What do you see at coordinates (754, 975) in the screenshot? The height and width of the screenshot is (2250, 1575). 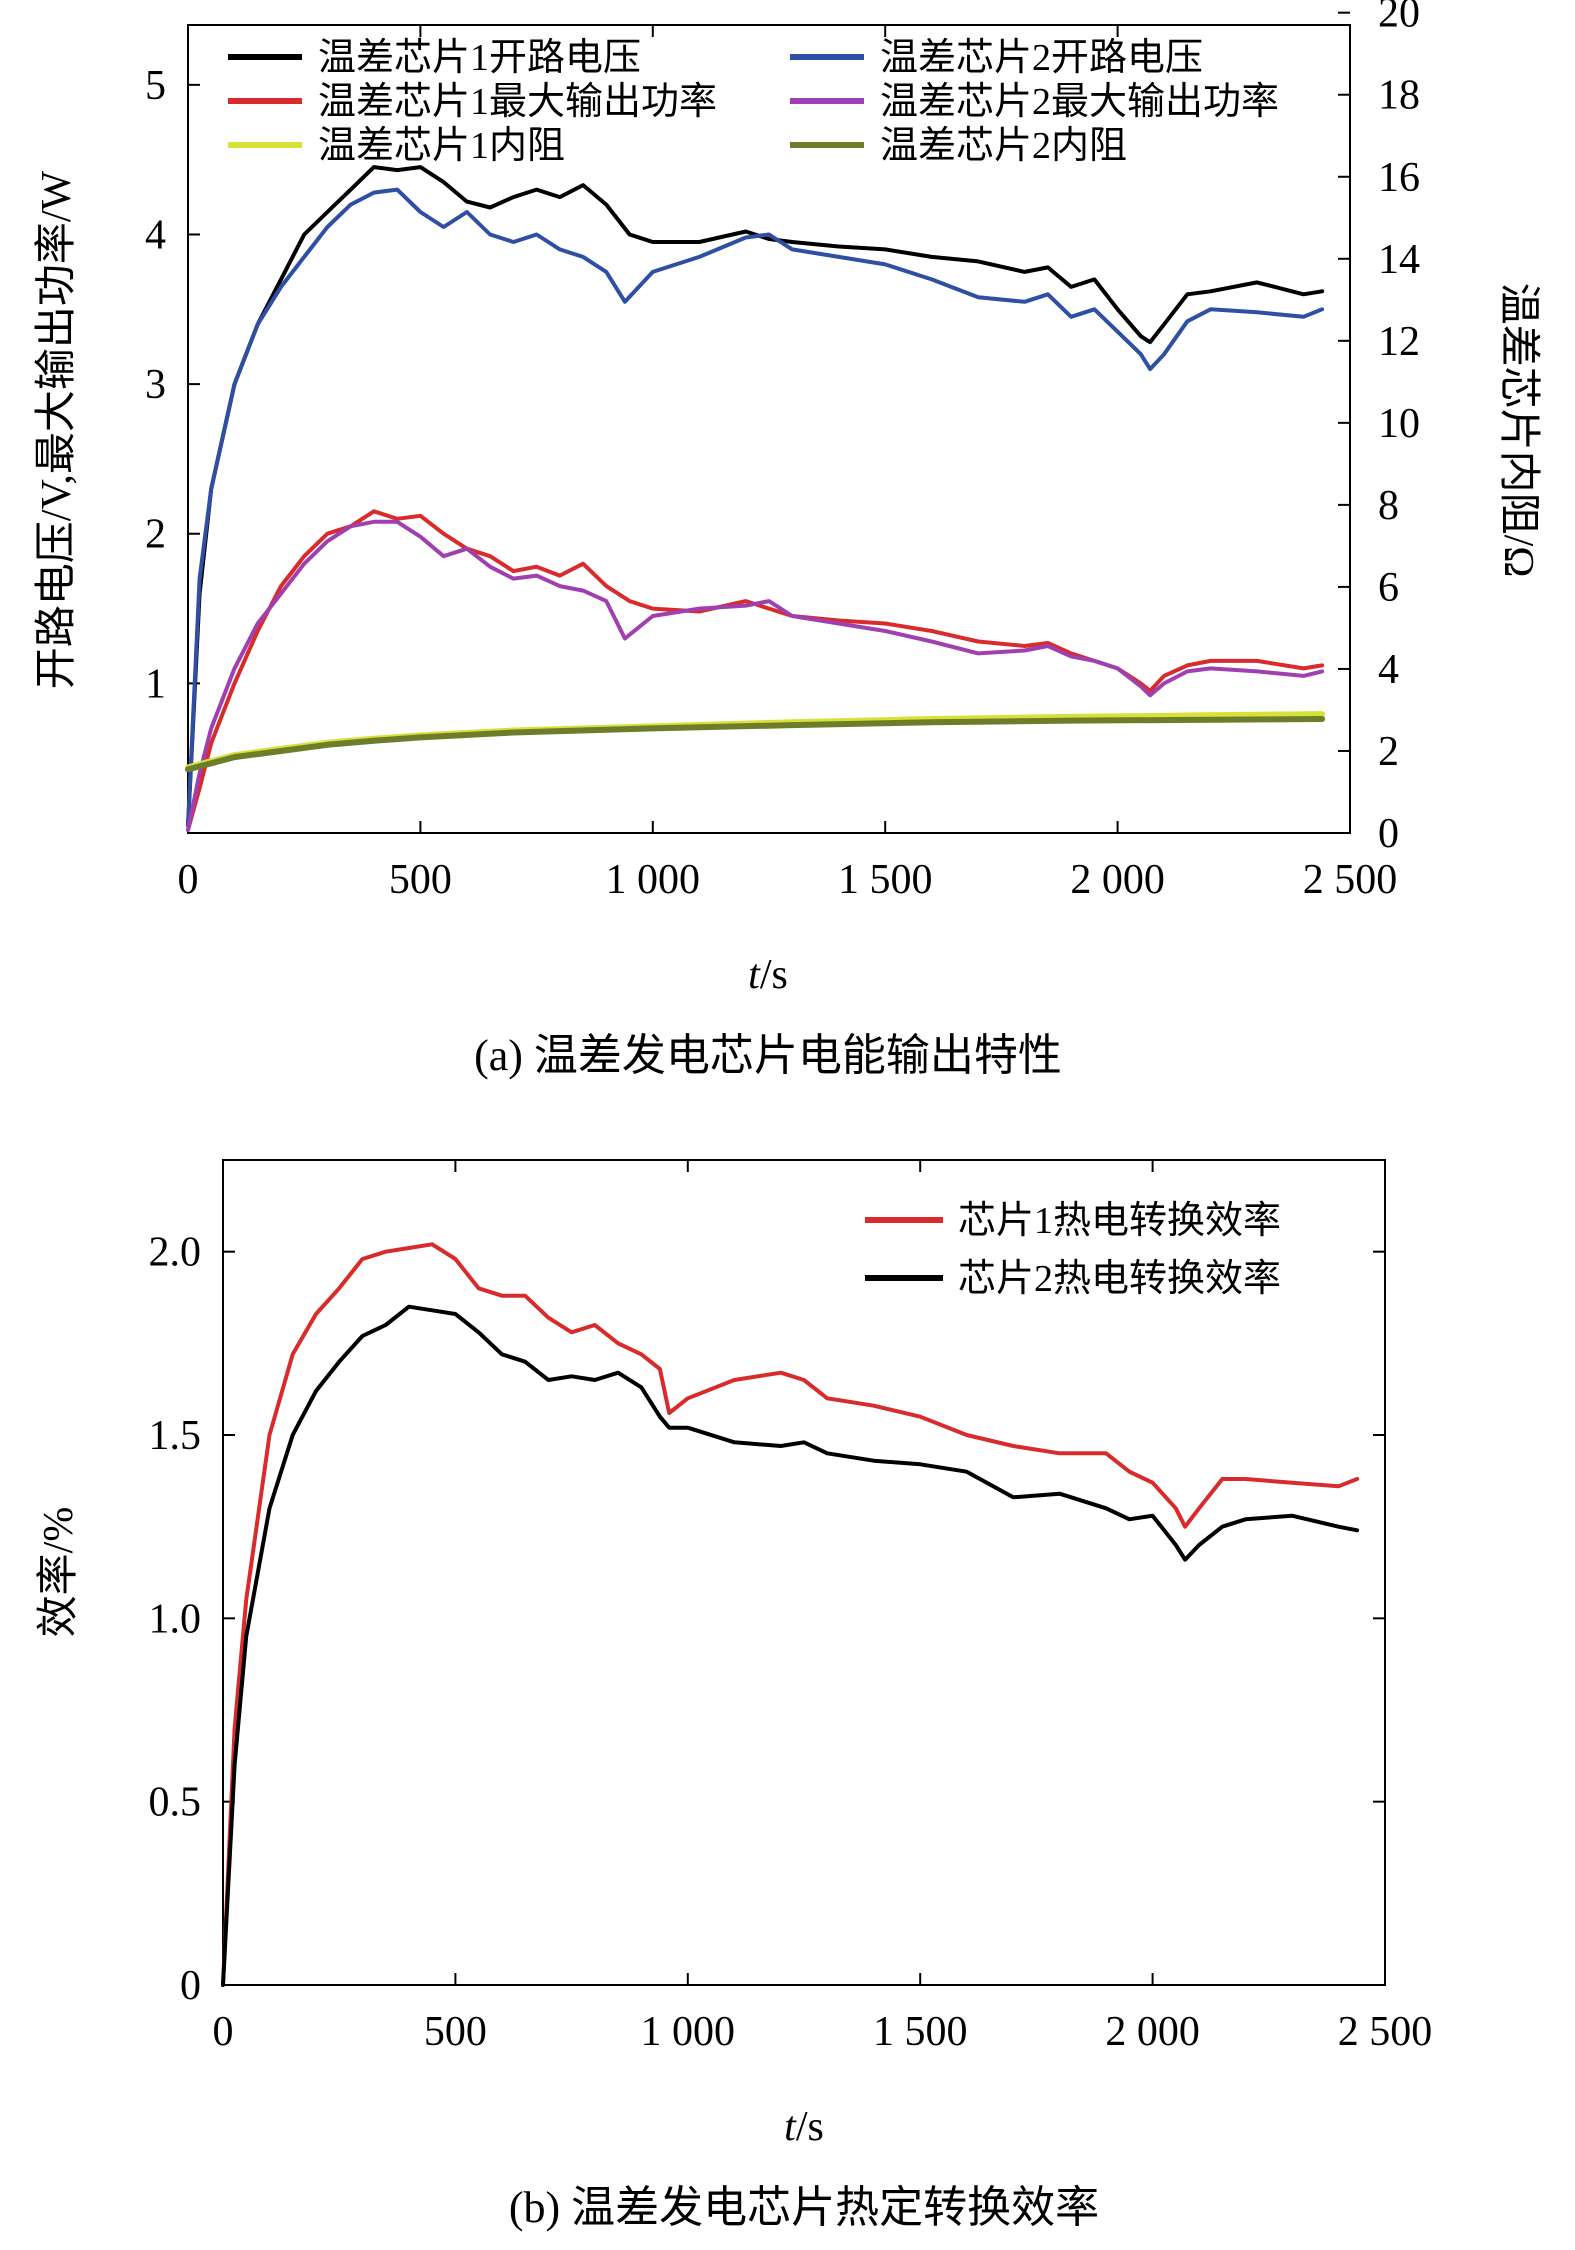 I see `chart-a-x-axis-title-var: t` at bounding box center [754, 975].